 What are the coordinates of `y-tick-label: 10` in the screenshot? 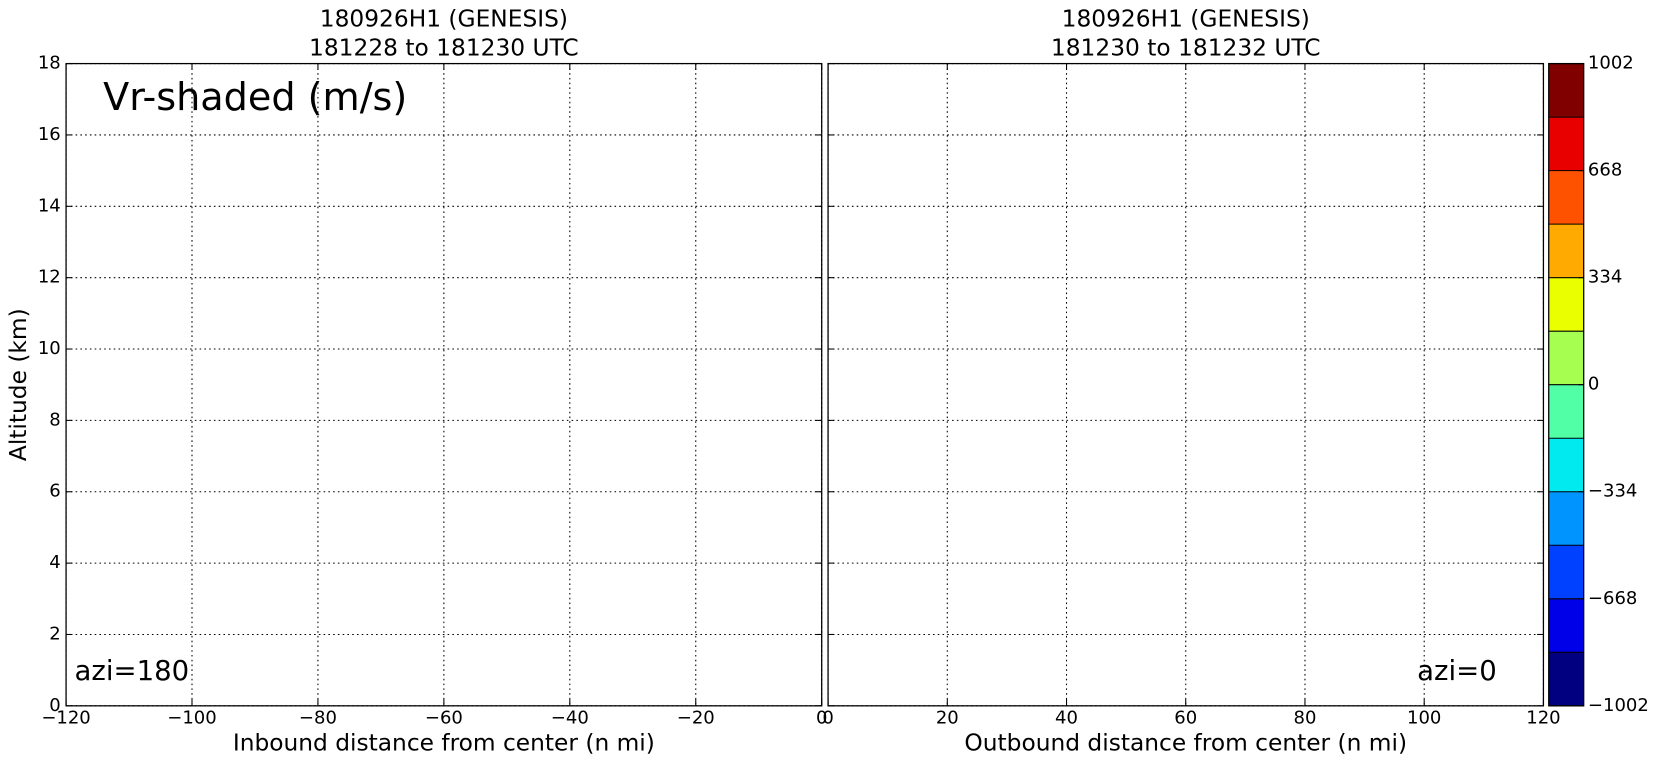 It's located at (49, 348).